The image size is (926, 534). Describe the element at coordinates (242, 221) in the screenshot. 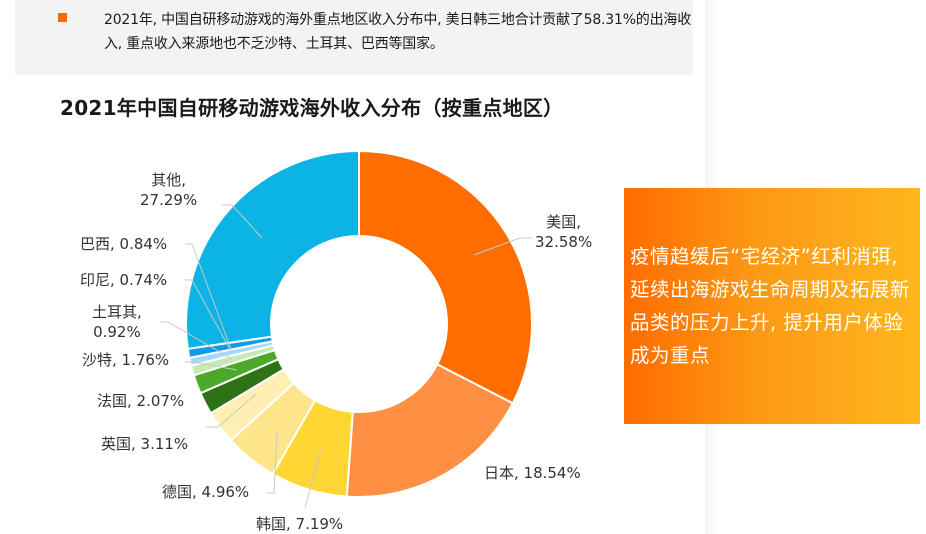

I see `leader-line-other` at that location.